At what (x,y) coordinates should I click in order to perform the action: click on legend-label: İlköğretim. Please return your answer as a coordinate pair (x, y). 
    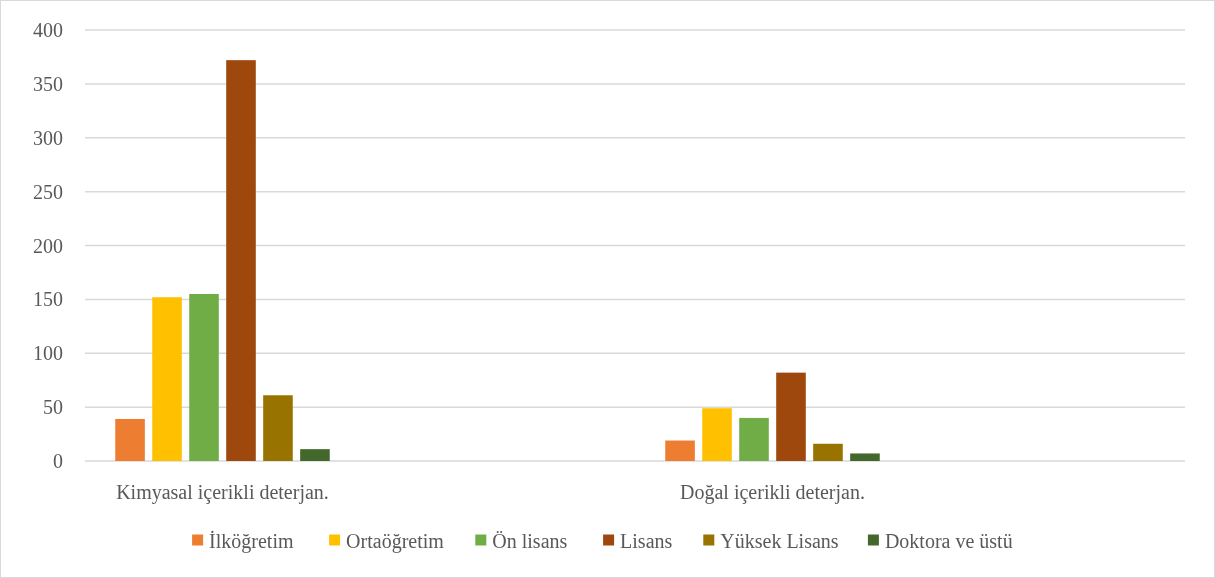
    Looking at the image, I should click on (251, 541).